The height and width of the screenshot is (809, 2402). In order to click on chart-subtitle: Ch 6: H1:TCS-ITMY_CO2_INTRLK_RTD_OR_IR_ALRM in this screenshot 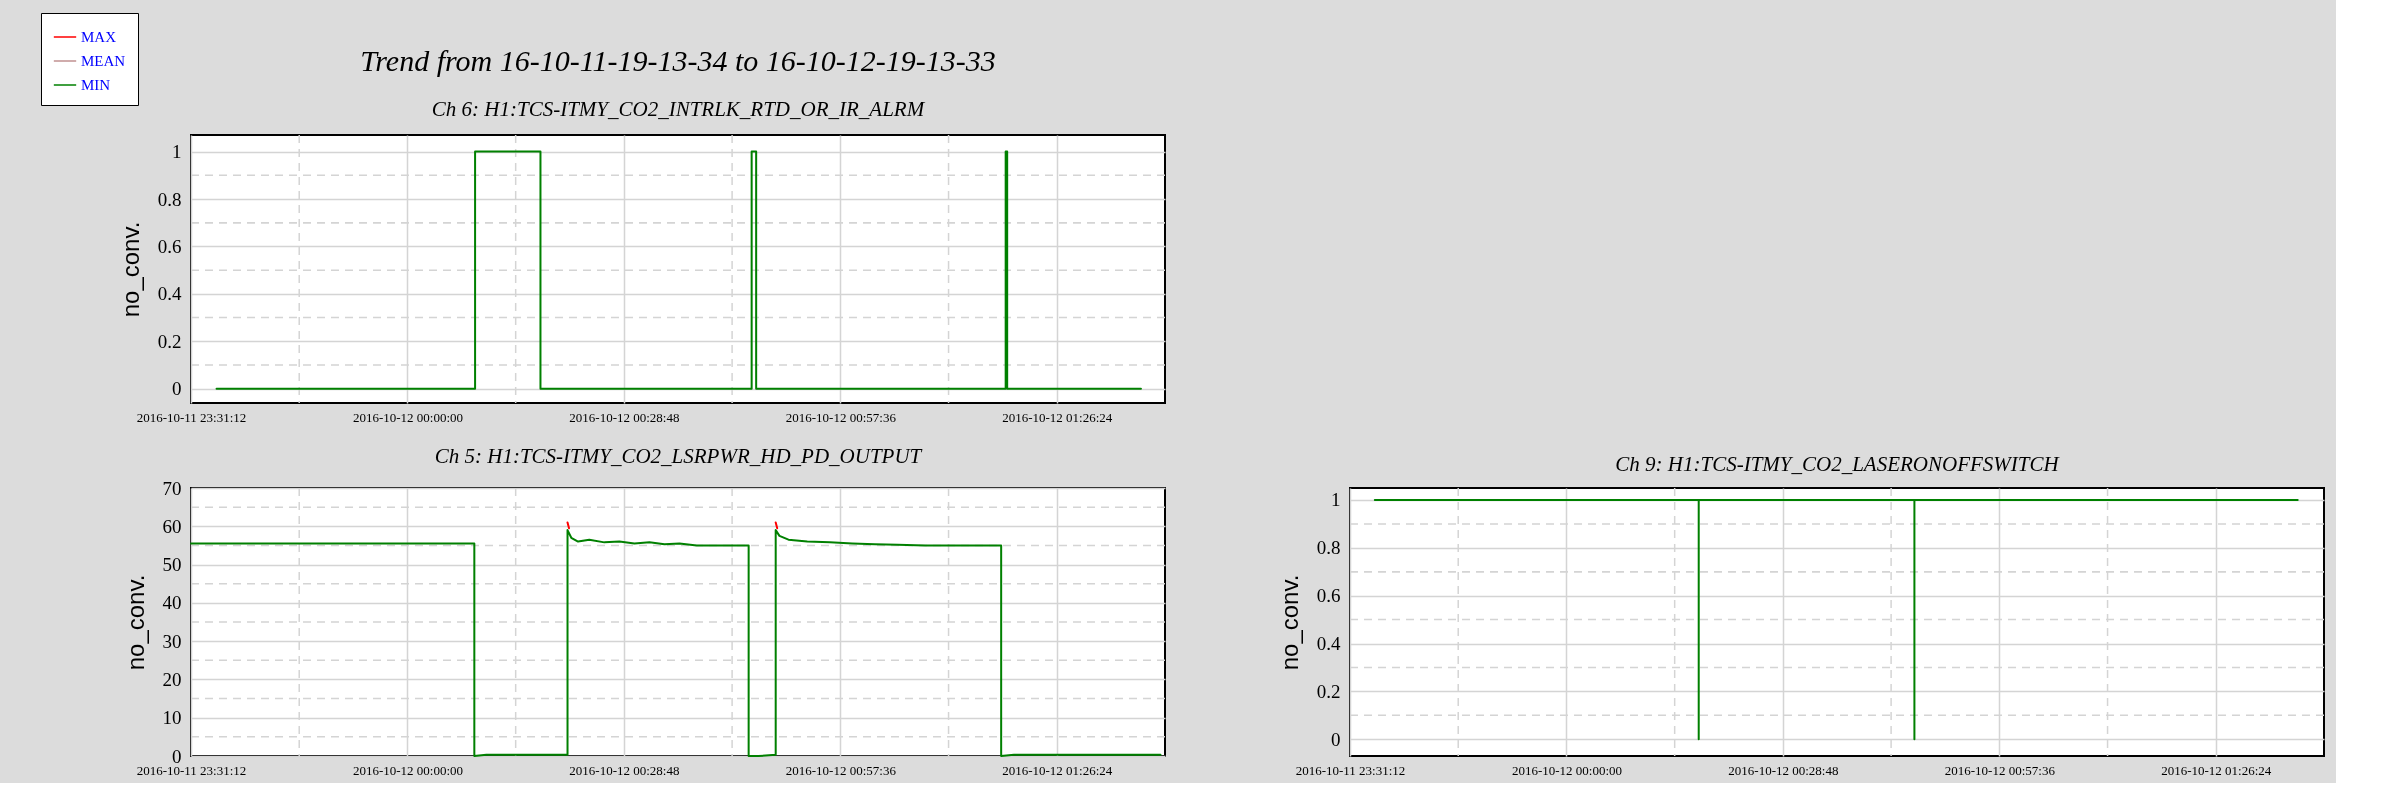, I will do `click(678, 109)`.